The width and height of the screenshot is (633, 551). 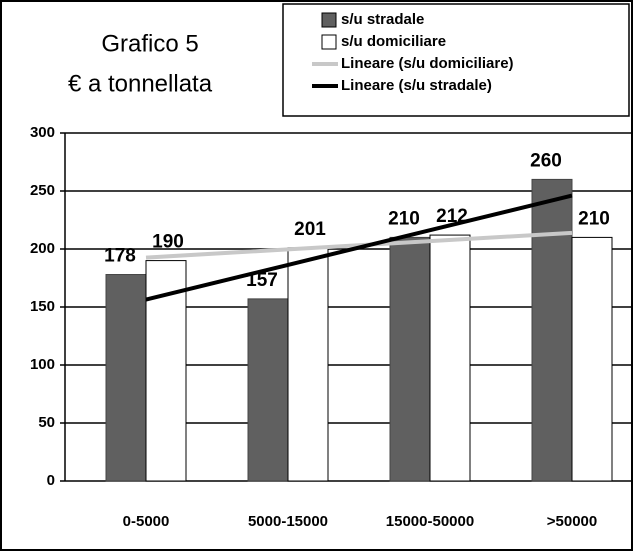 What do you see at coordinates (393, 41) in the screenshot?
I see `legend-label: s/u domiciliare` at bounding box center [393, 41].